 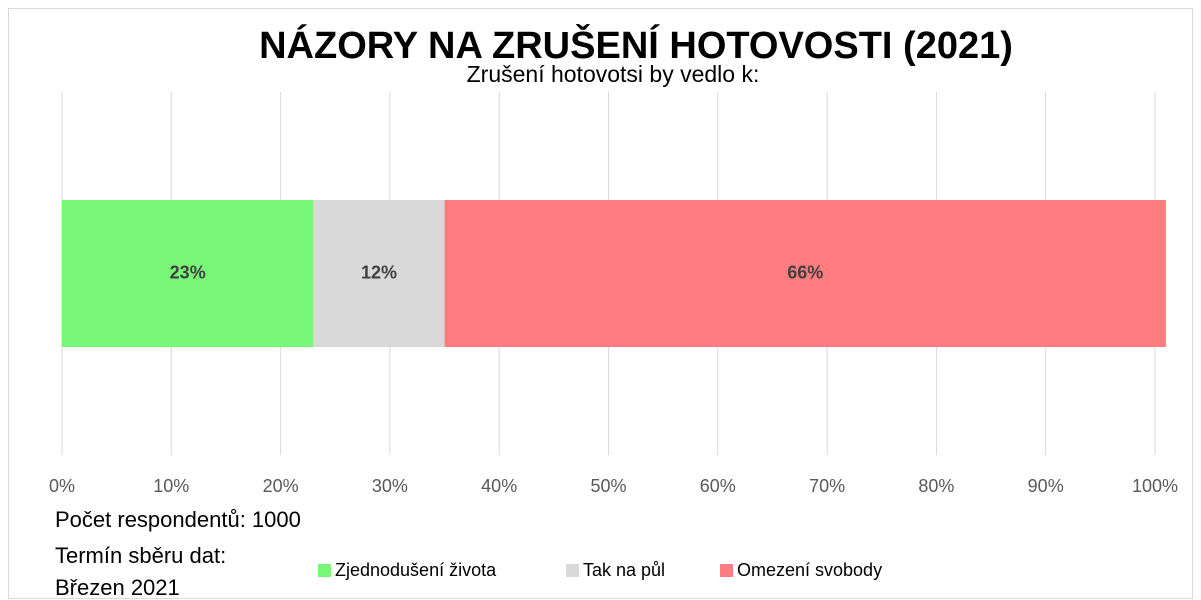 I want to click on legend-label: Zjednodušení života, so click(x=416, y=570).